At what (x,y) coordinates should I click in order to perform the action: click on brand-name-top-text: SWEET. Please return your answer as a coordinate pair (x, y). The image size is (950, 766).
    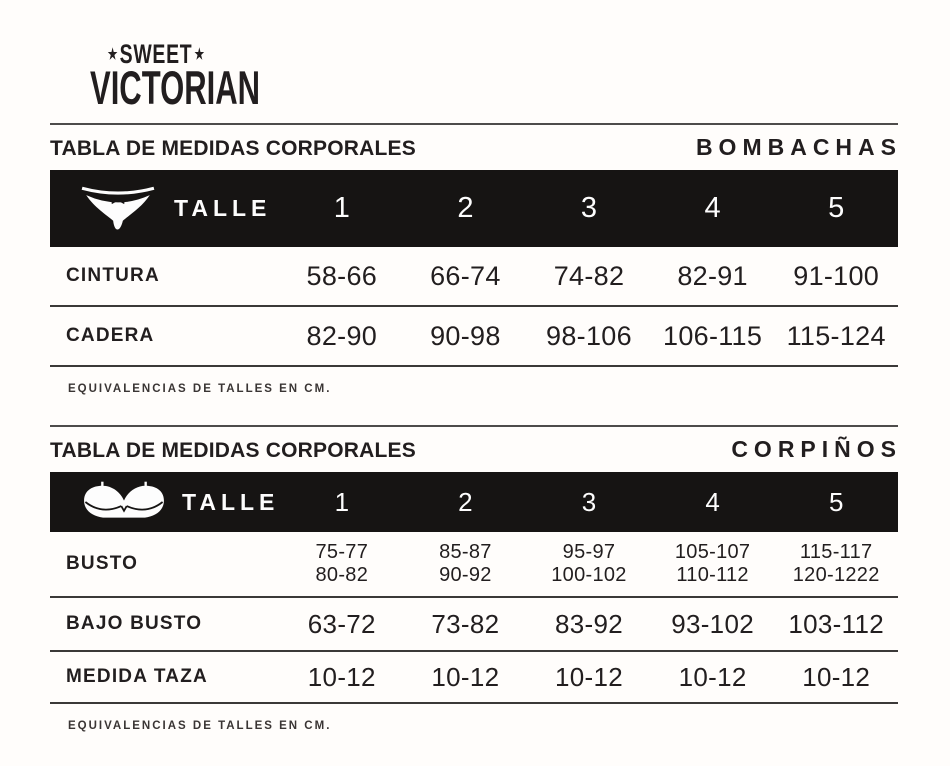
    Looking at the image, I should click on (156, 54).